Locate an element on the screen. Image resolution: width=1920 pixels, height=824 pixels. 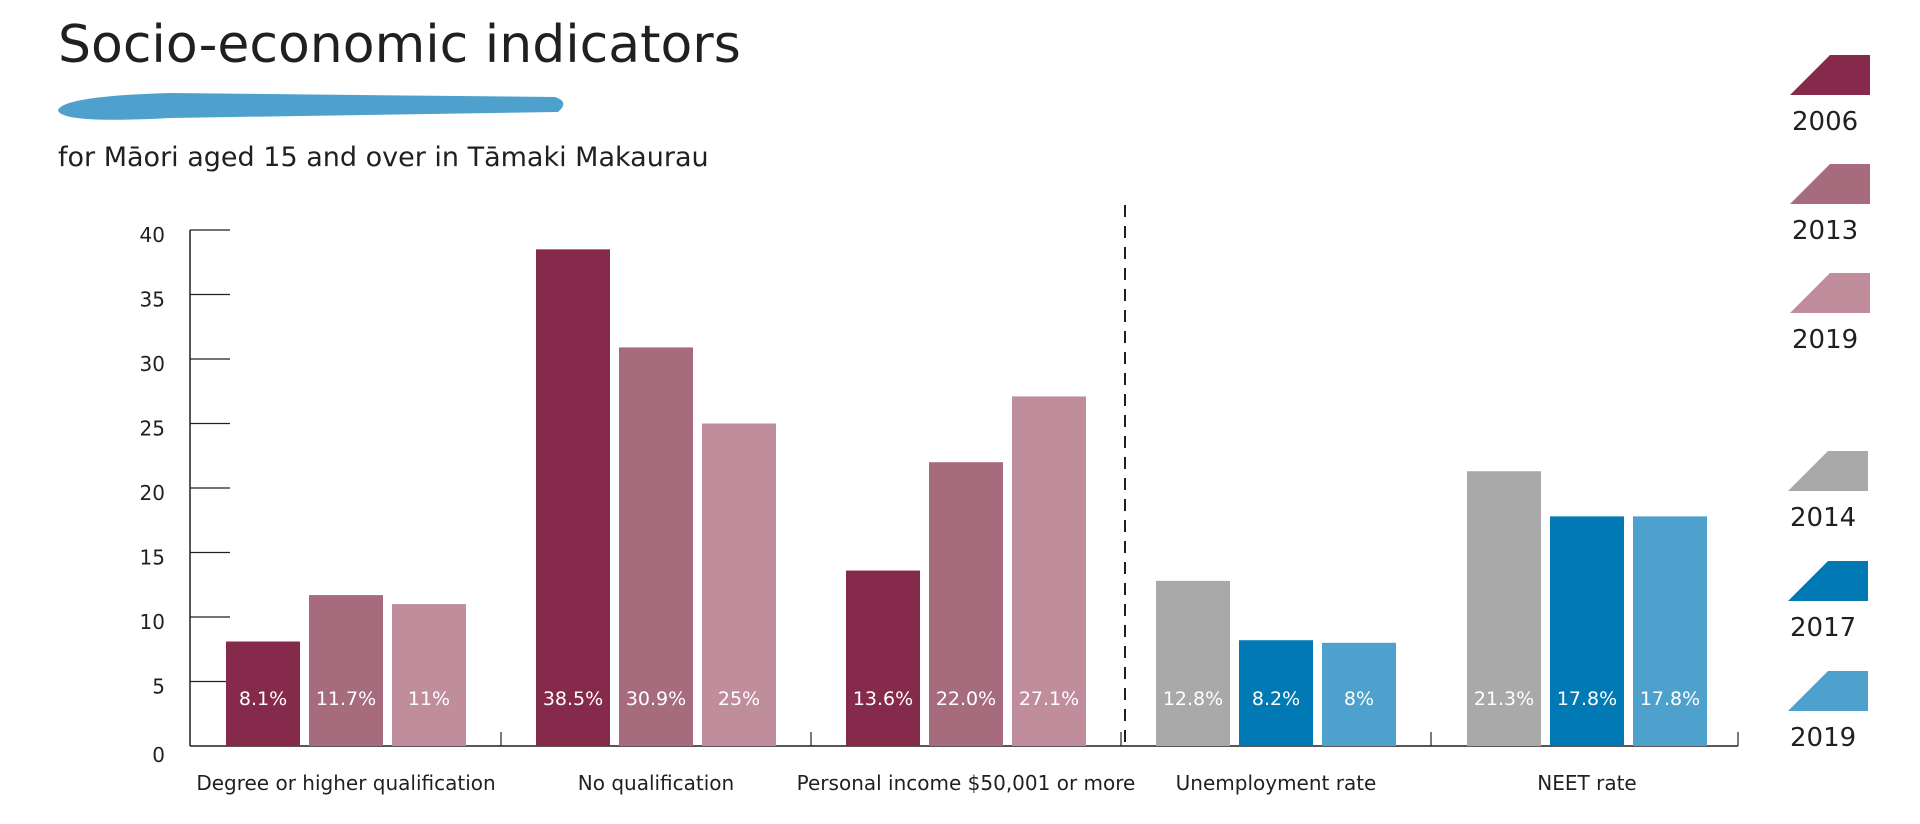
y-tick-label: 20 is located at coordinates (152, 493).